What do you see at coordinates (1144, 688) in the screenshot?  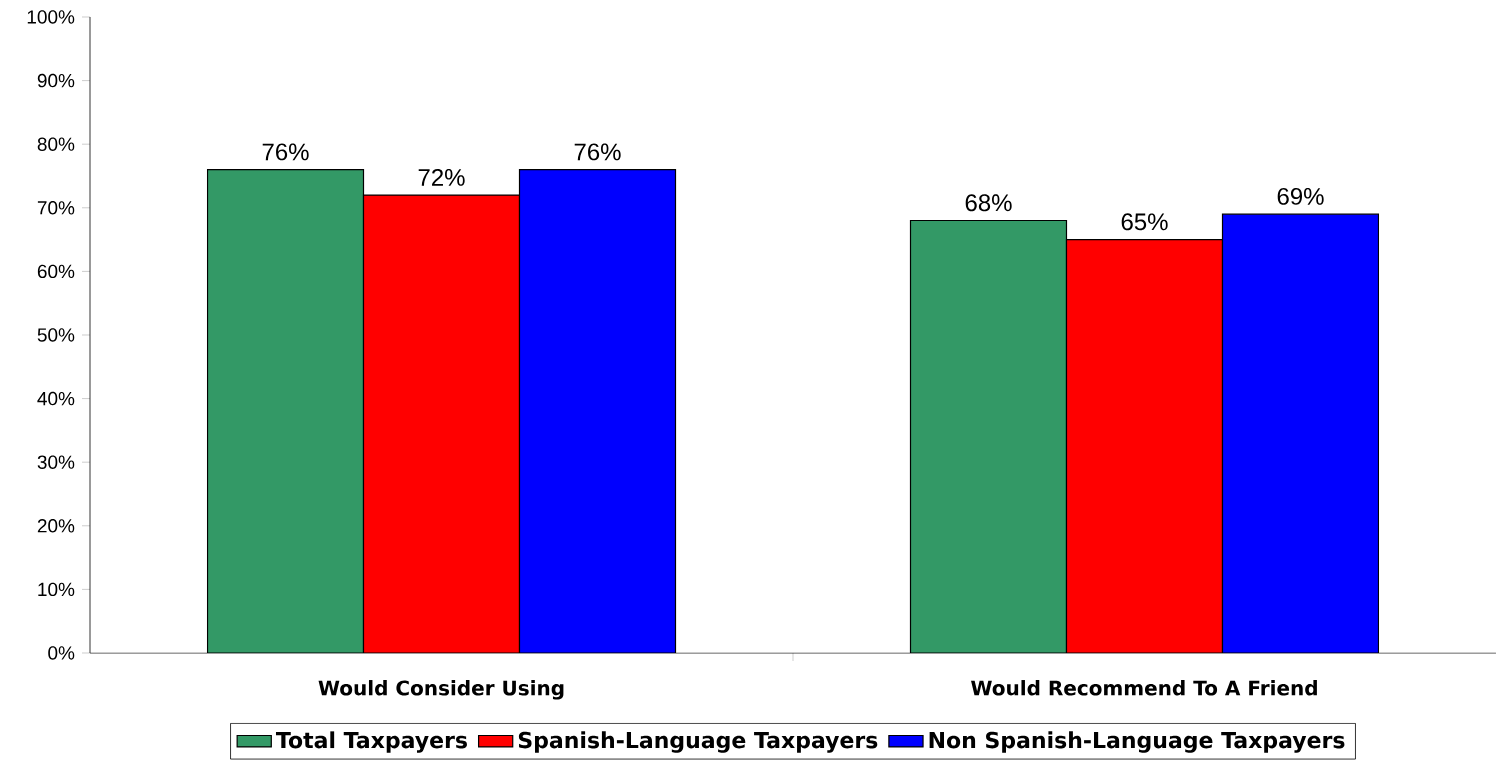 I see `x-tick-label: Would Recommend To A Friend` at bounding box center [1144, 688].